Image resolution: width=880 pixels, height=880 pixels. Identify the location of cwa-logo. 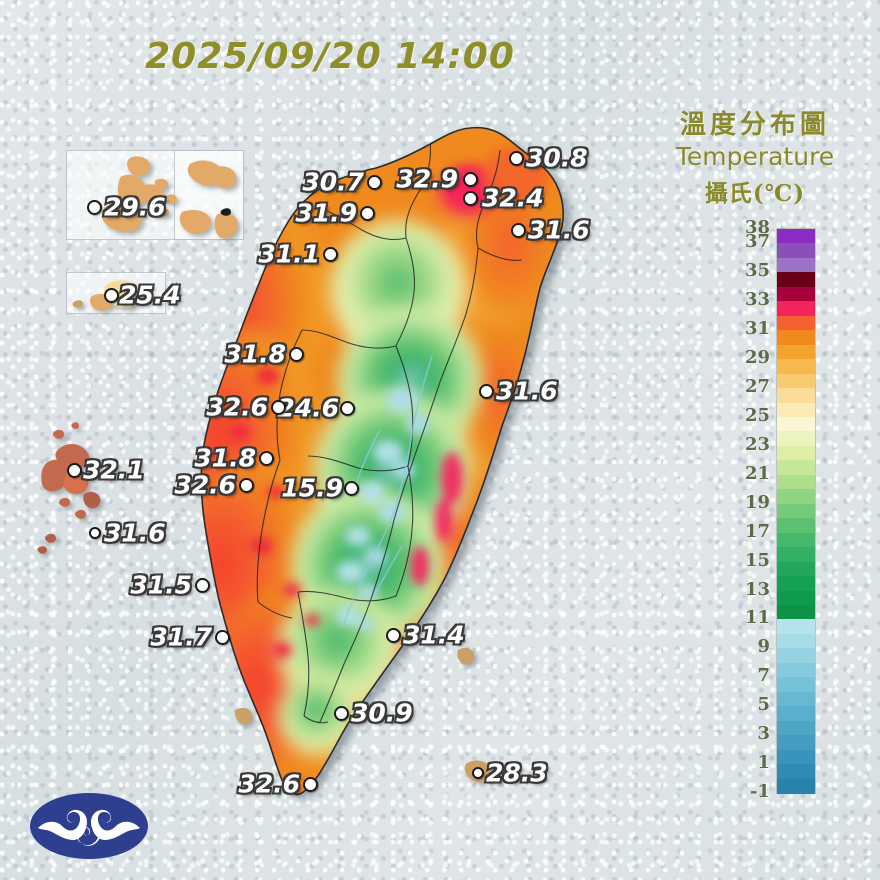
(89, 826).